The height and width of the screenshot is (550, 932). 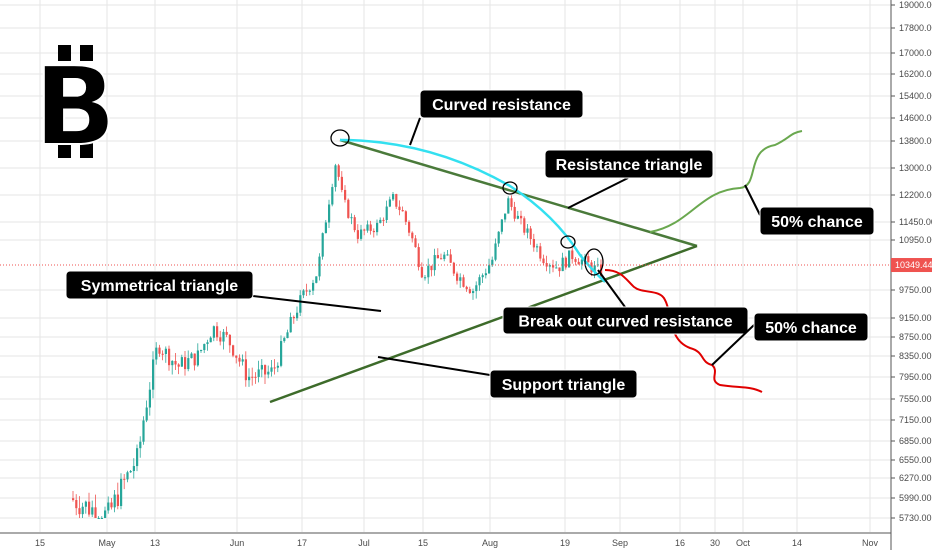 What do you see at coordinates (911, 265) in the screenshot?
I see `current-price-tag` at bounding box center [911, 265].